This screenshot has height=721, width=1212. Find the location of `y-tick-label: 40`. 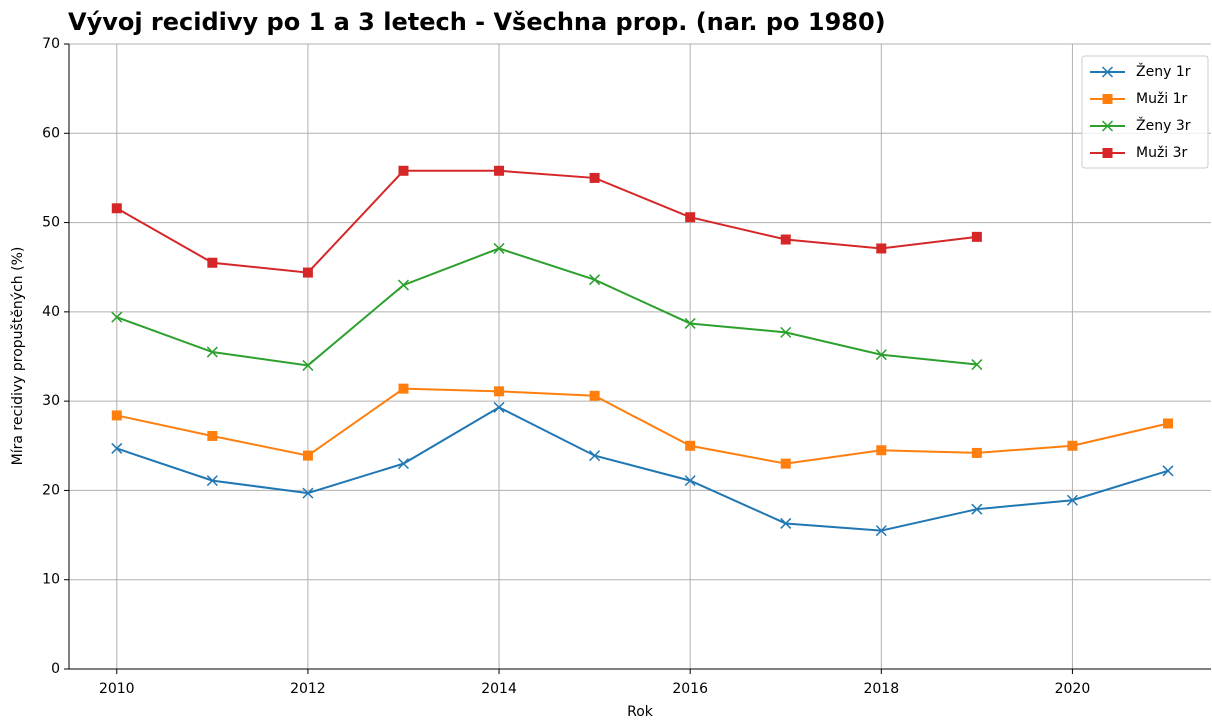

y-tick-label: 40 is located at coordinates (51, 312).